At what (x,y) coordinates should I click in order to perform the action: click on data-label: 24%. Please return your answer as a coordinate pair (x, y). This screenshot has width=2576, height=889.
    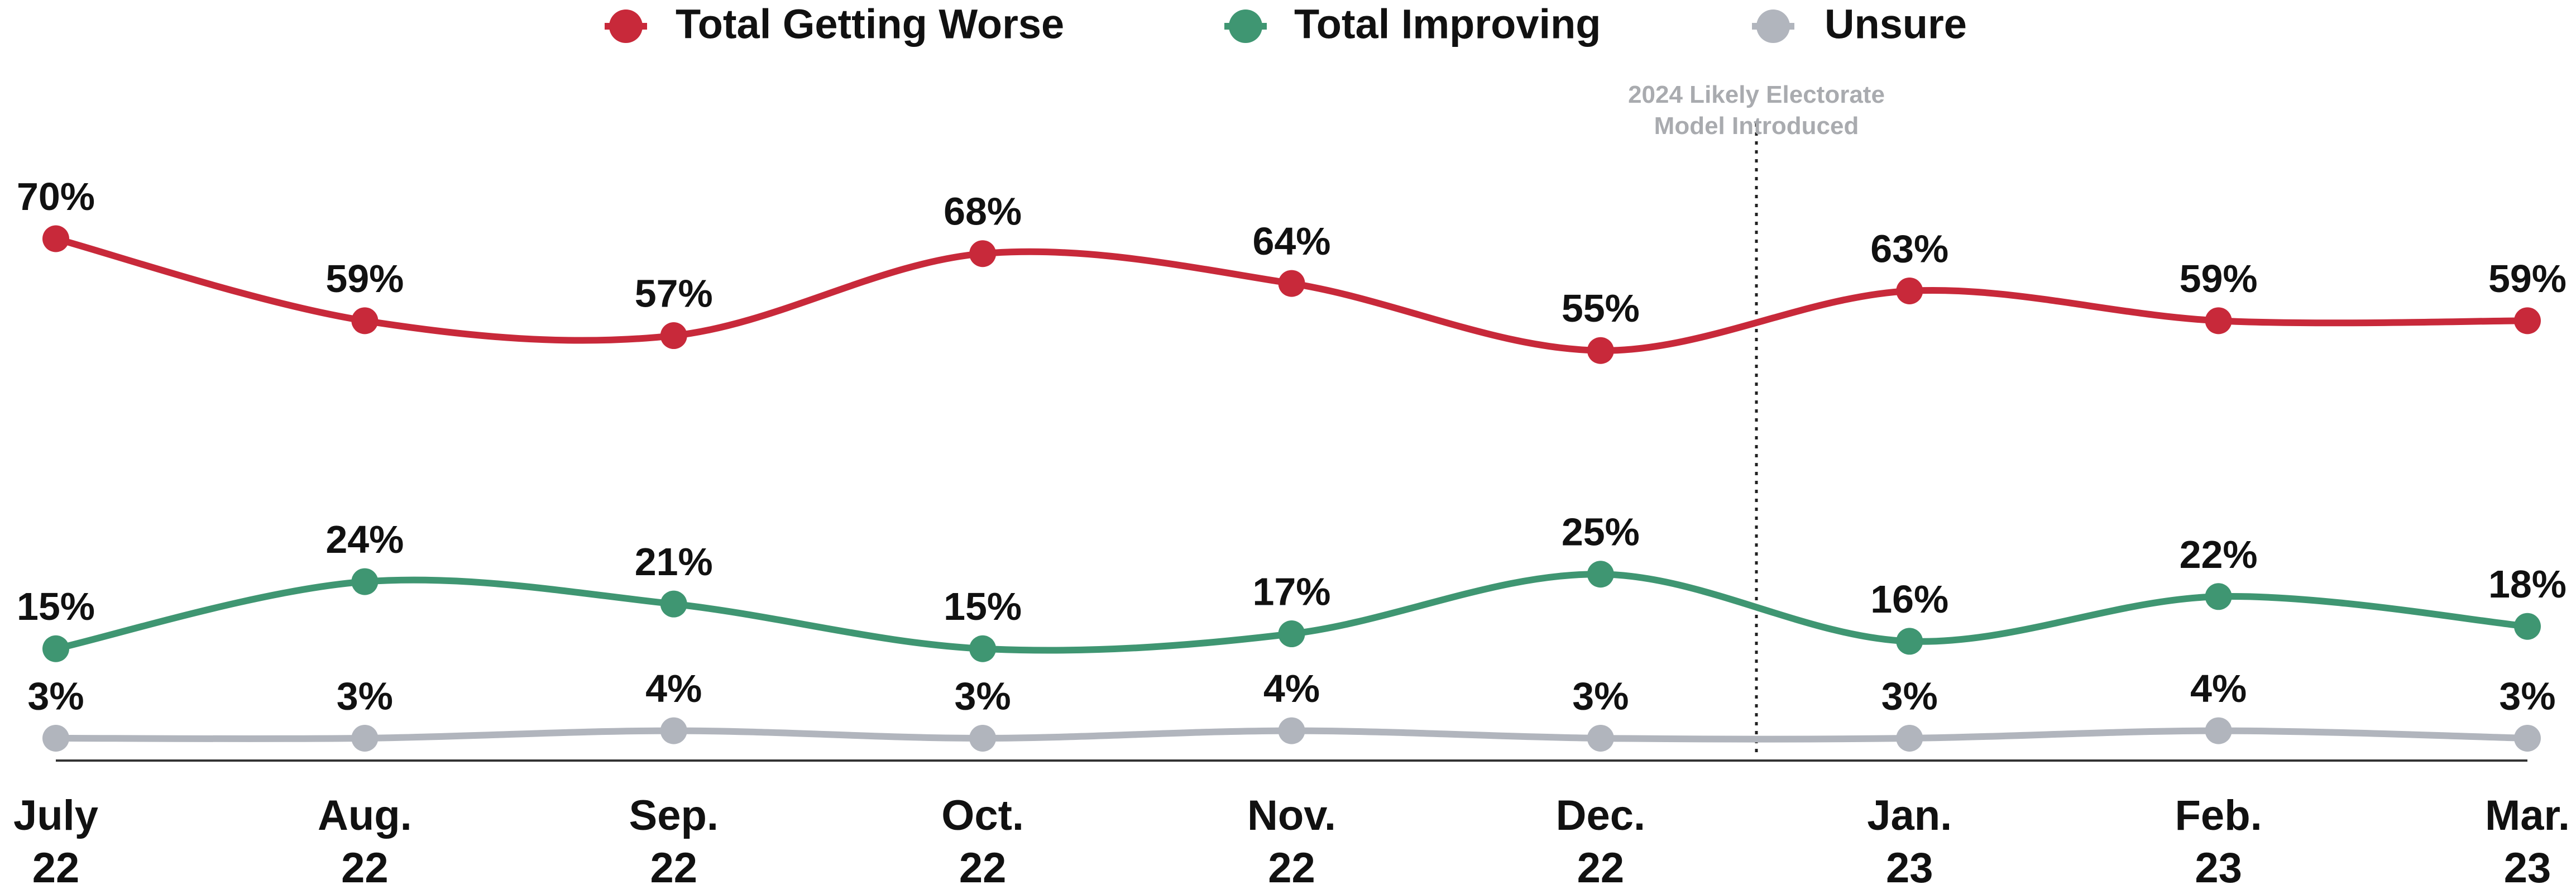
    Looking at the image, I should click on (364, 539).